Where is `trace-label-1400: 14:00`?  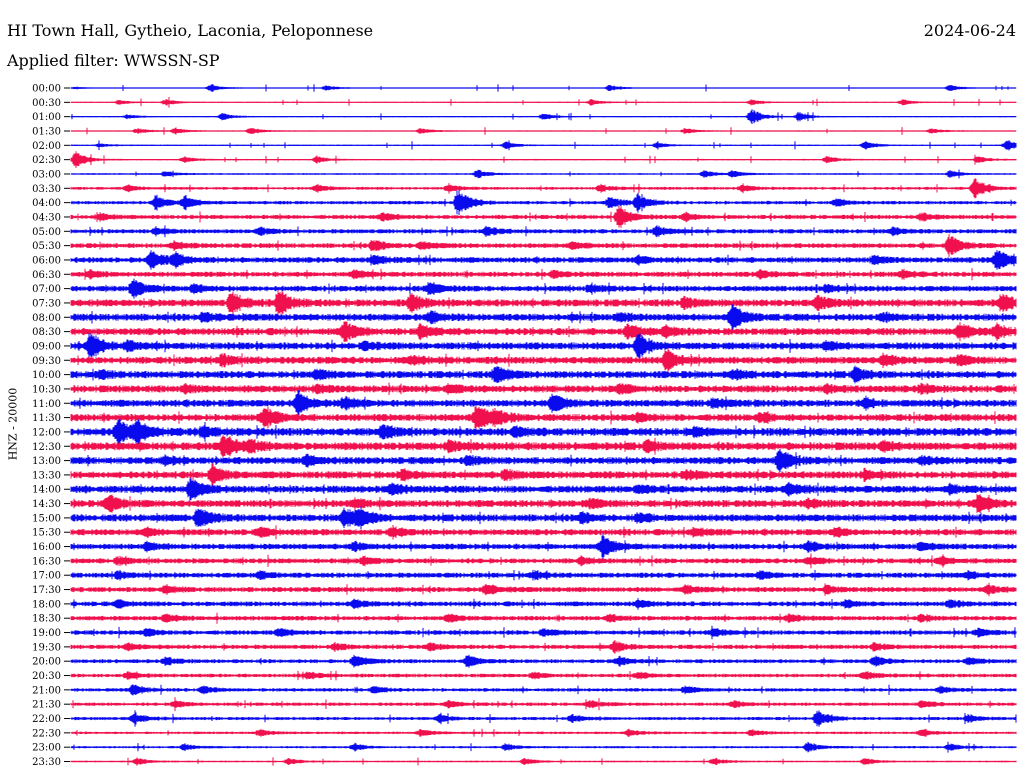
trace-label-1400: 14:00 is located at coordinates (46, 490).